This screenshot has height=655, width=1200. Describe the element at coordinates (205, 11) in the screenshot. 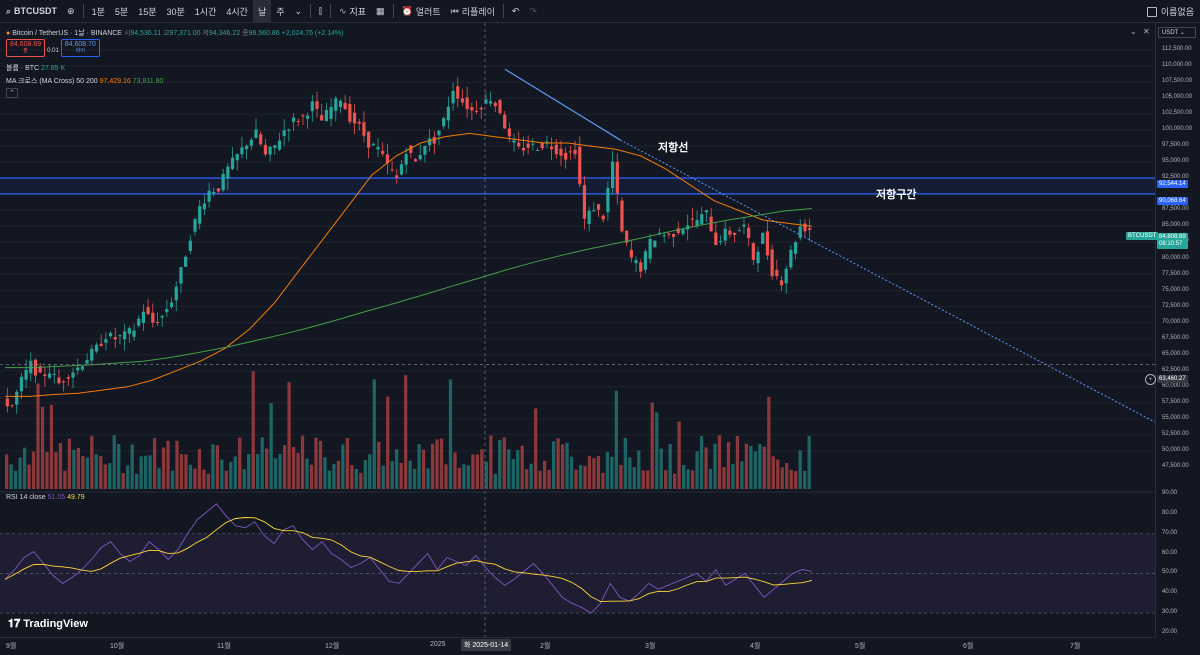

I see `interval-1h: 1시간` at that location.